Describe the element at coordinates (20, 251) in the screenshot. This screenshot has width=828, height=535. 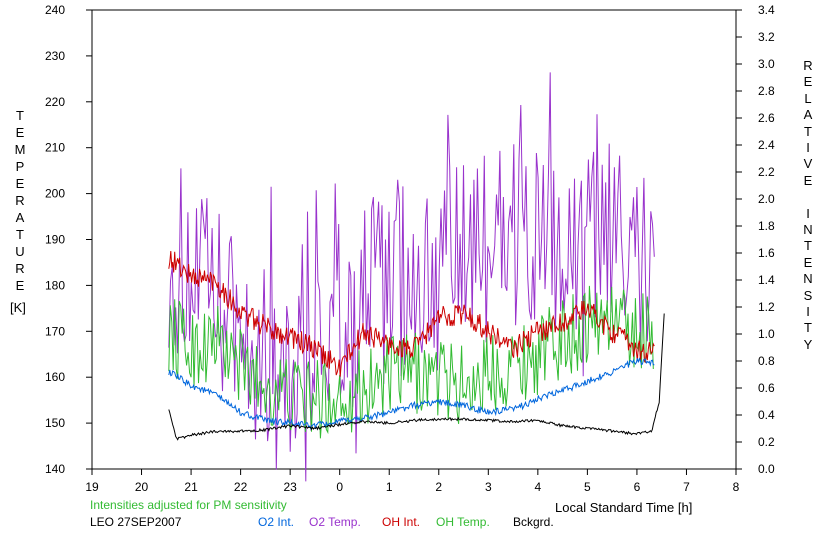
I see `axis-label-letter: U` at that location.